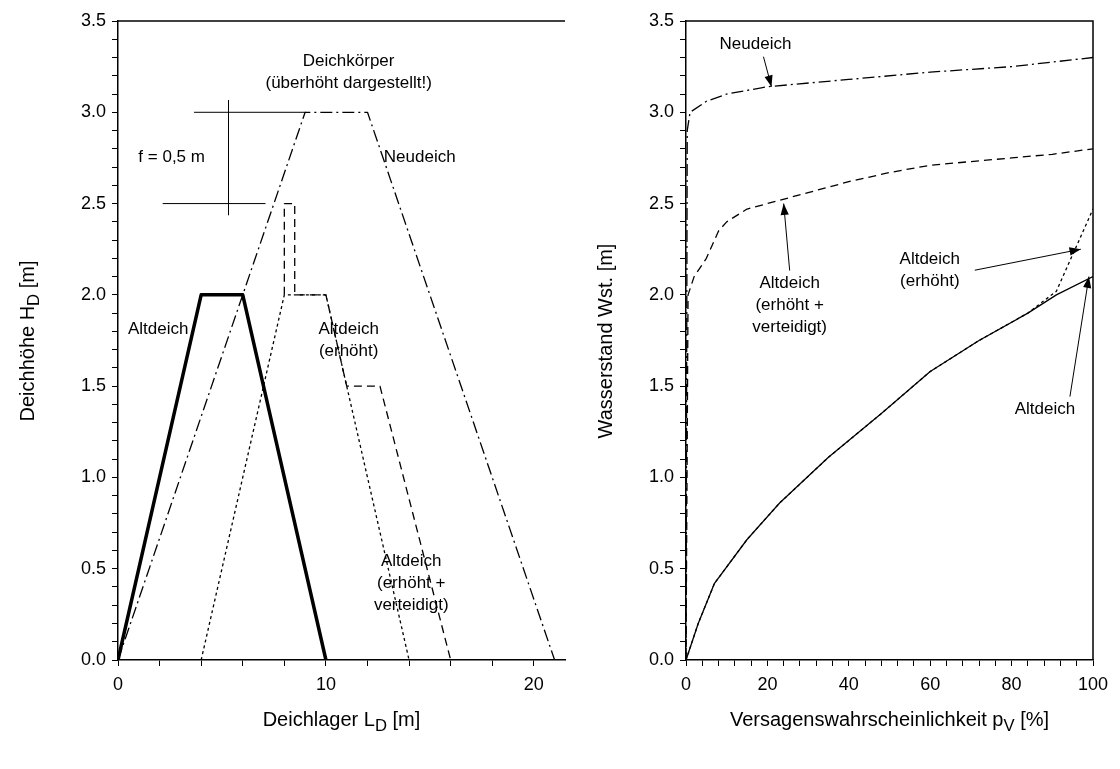 This screenshot has width=1120, height=769. I want to click on x-axis-title: Deichlager L$_{D}$ [m], so click(341, 722).